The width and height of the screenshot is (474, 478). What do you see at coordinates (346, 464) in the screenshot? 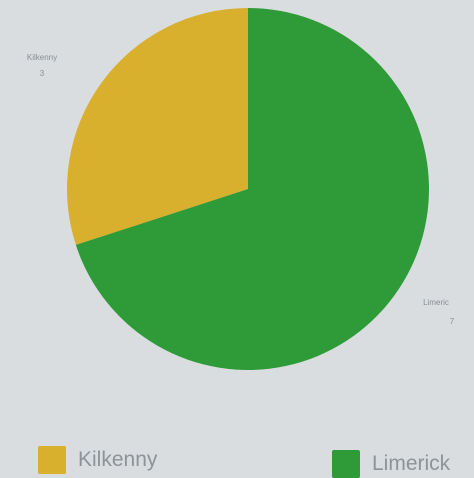
I see `legend-swatch-limerick` at bounding box center [346, 464].